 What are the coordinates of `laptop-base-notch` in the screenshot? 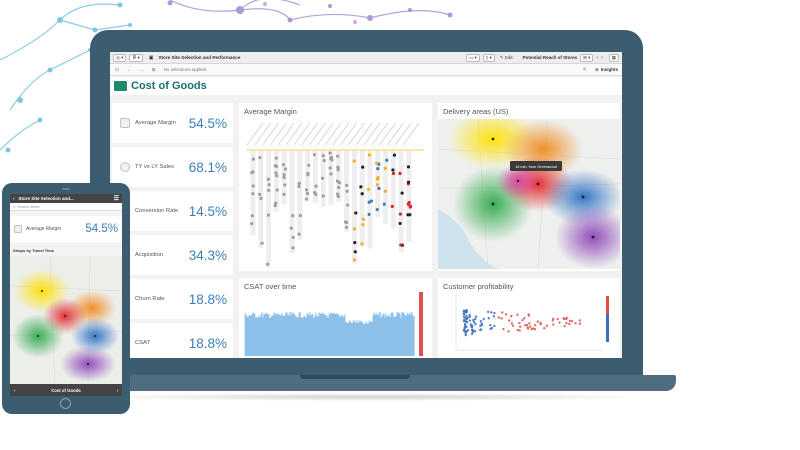 It's located at (355, 377).